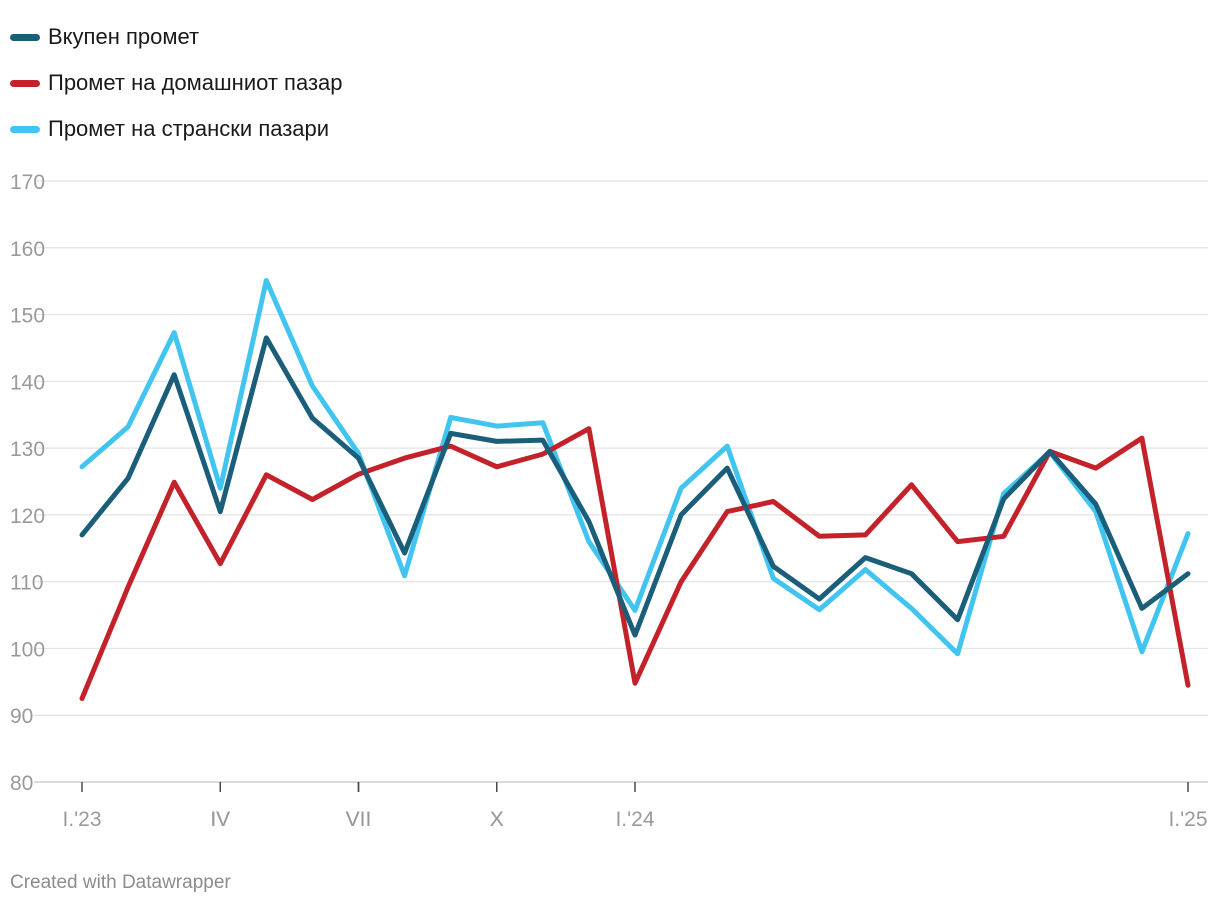  Describe the element at coordinates (1187, 819) in the screenshot. I see `x-tick-label: I.'25` at that location.